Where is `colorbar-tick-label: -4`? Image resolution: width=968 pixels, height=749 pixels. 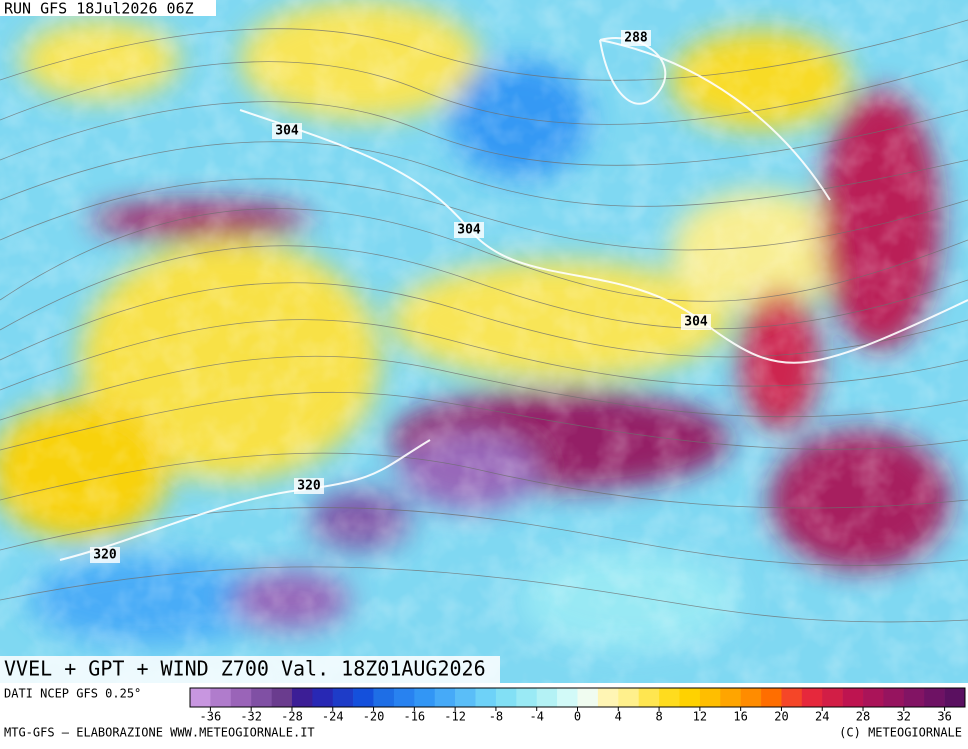
colorbar-tick-label: -4 is located at coordinates (536, 717).